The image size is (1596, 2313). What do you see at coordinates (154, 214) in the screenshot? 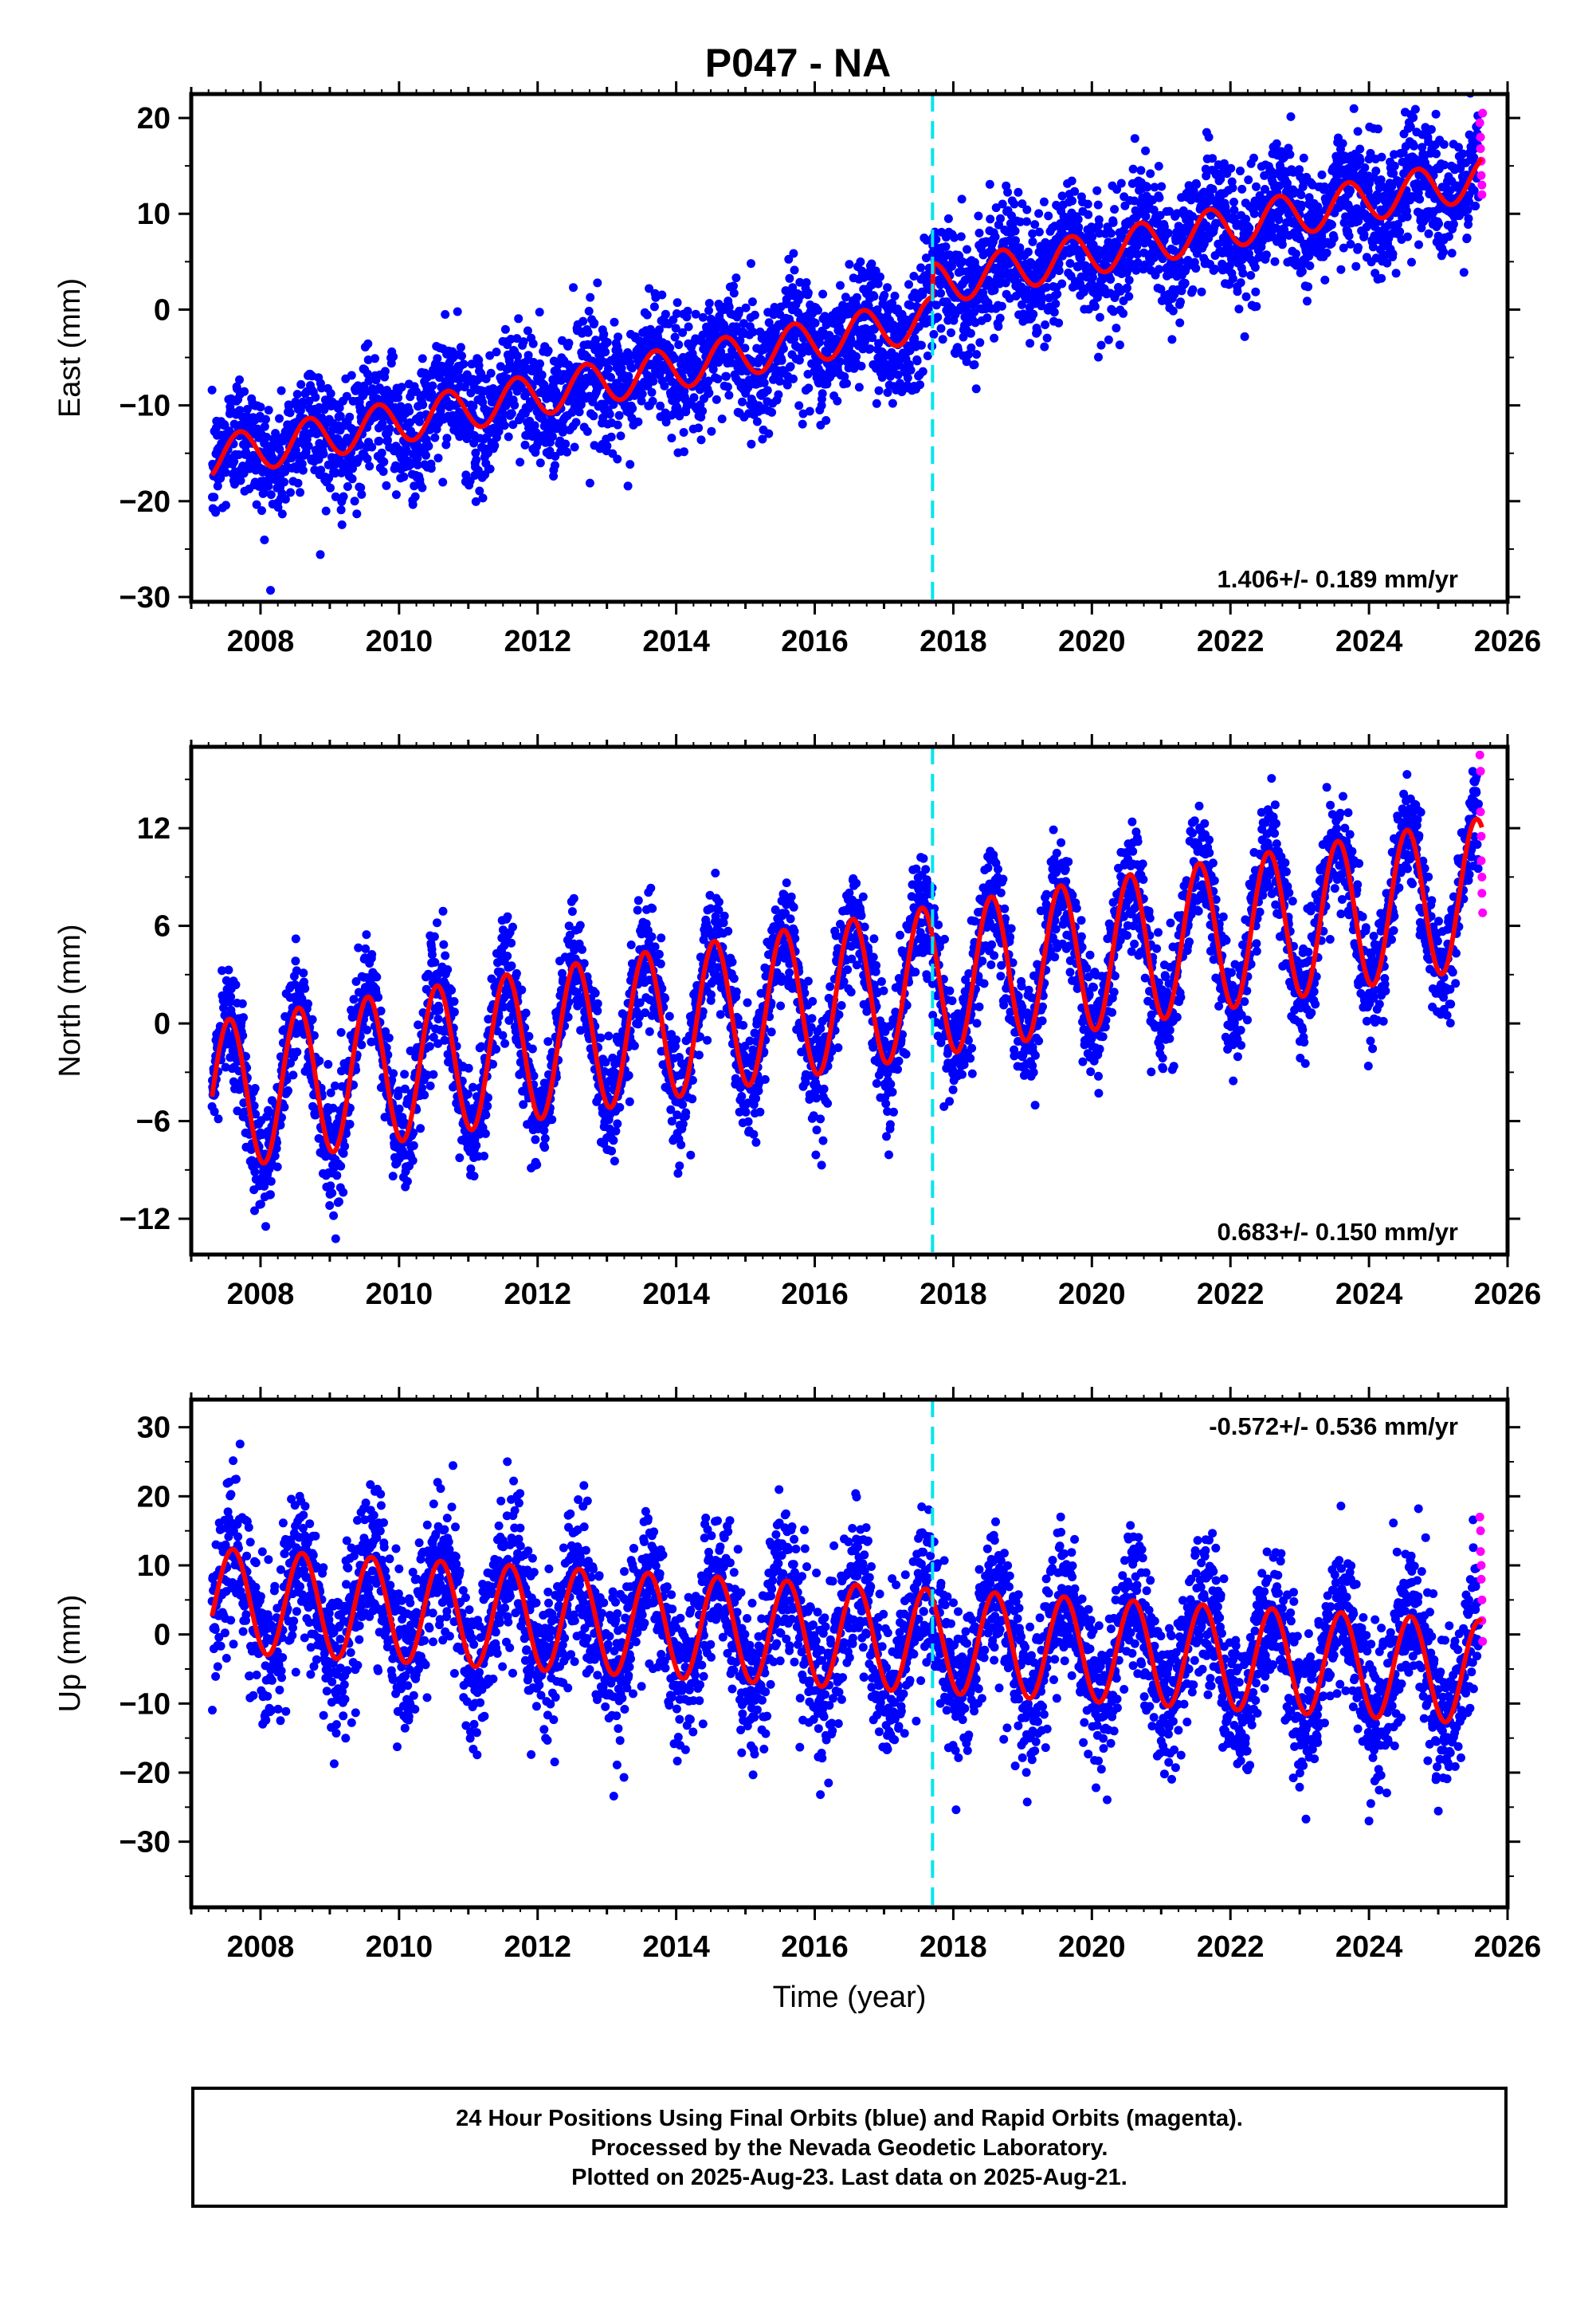
I see `y-tick-label: 10` at bounding box center [154, 214].